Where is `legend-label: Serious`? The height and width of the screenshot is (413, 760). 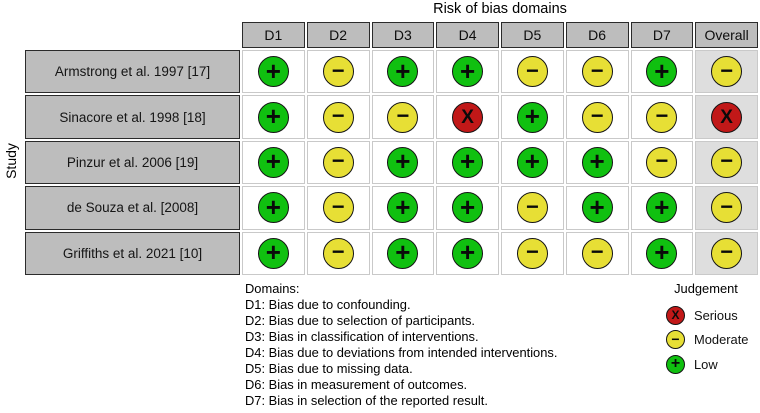 legend-label: Serious is located at coordinates (716, 315).